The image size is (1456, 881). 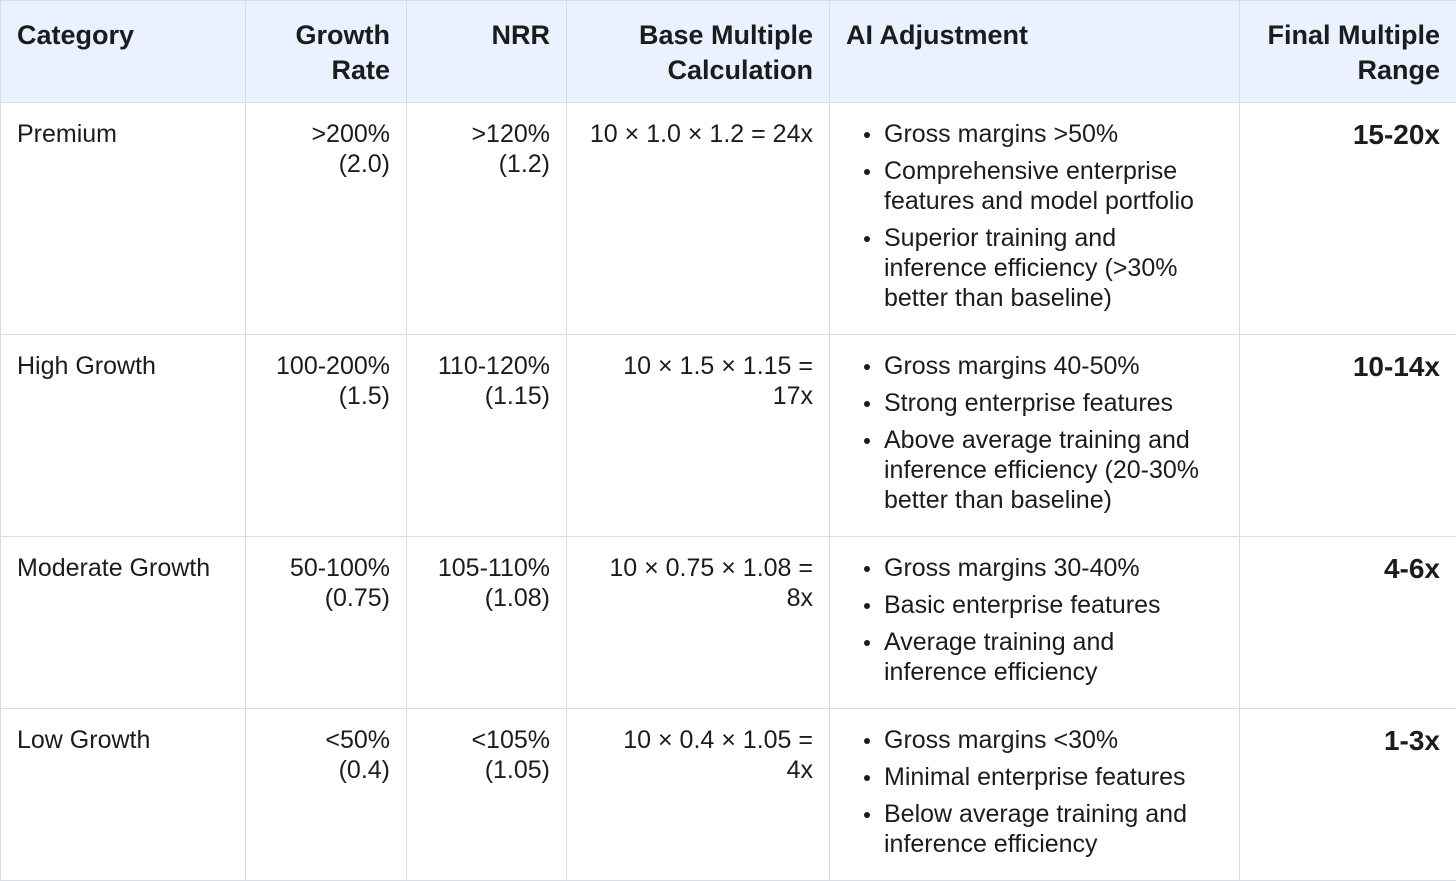 What do you see at coordinates (1348, 623) in the screenshot?
I see `final-multiple-cell: 4-6x` at bounding box center [1348, 623].